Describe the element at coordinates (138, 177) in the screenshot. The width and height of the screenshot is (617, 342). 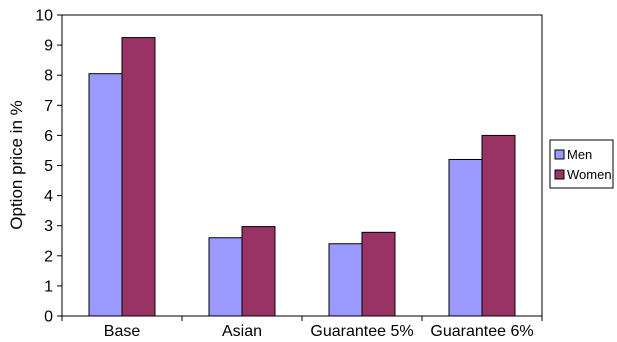
I see `bar-women-base` at that location.